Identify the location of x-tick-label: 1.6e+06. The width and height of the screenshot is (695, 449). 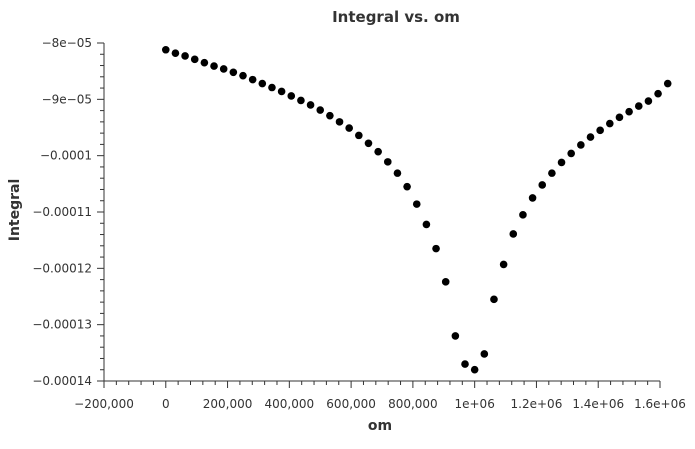
(660, 404).